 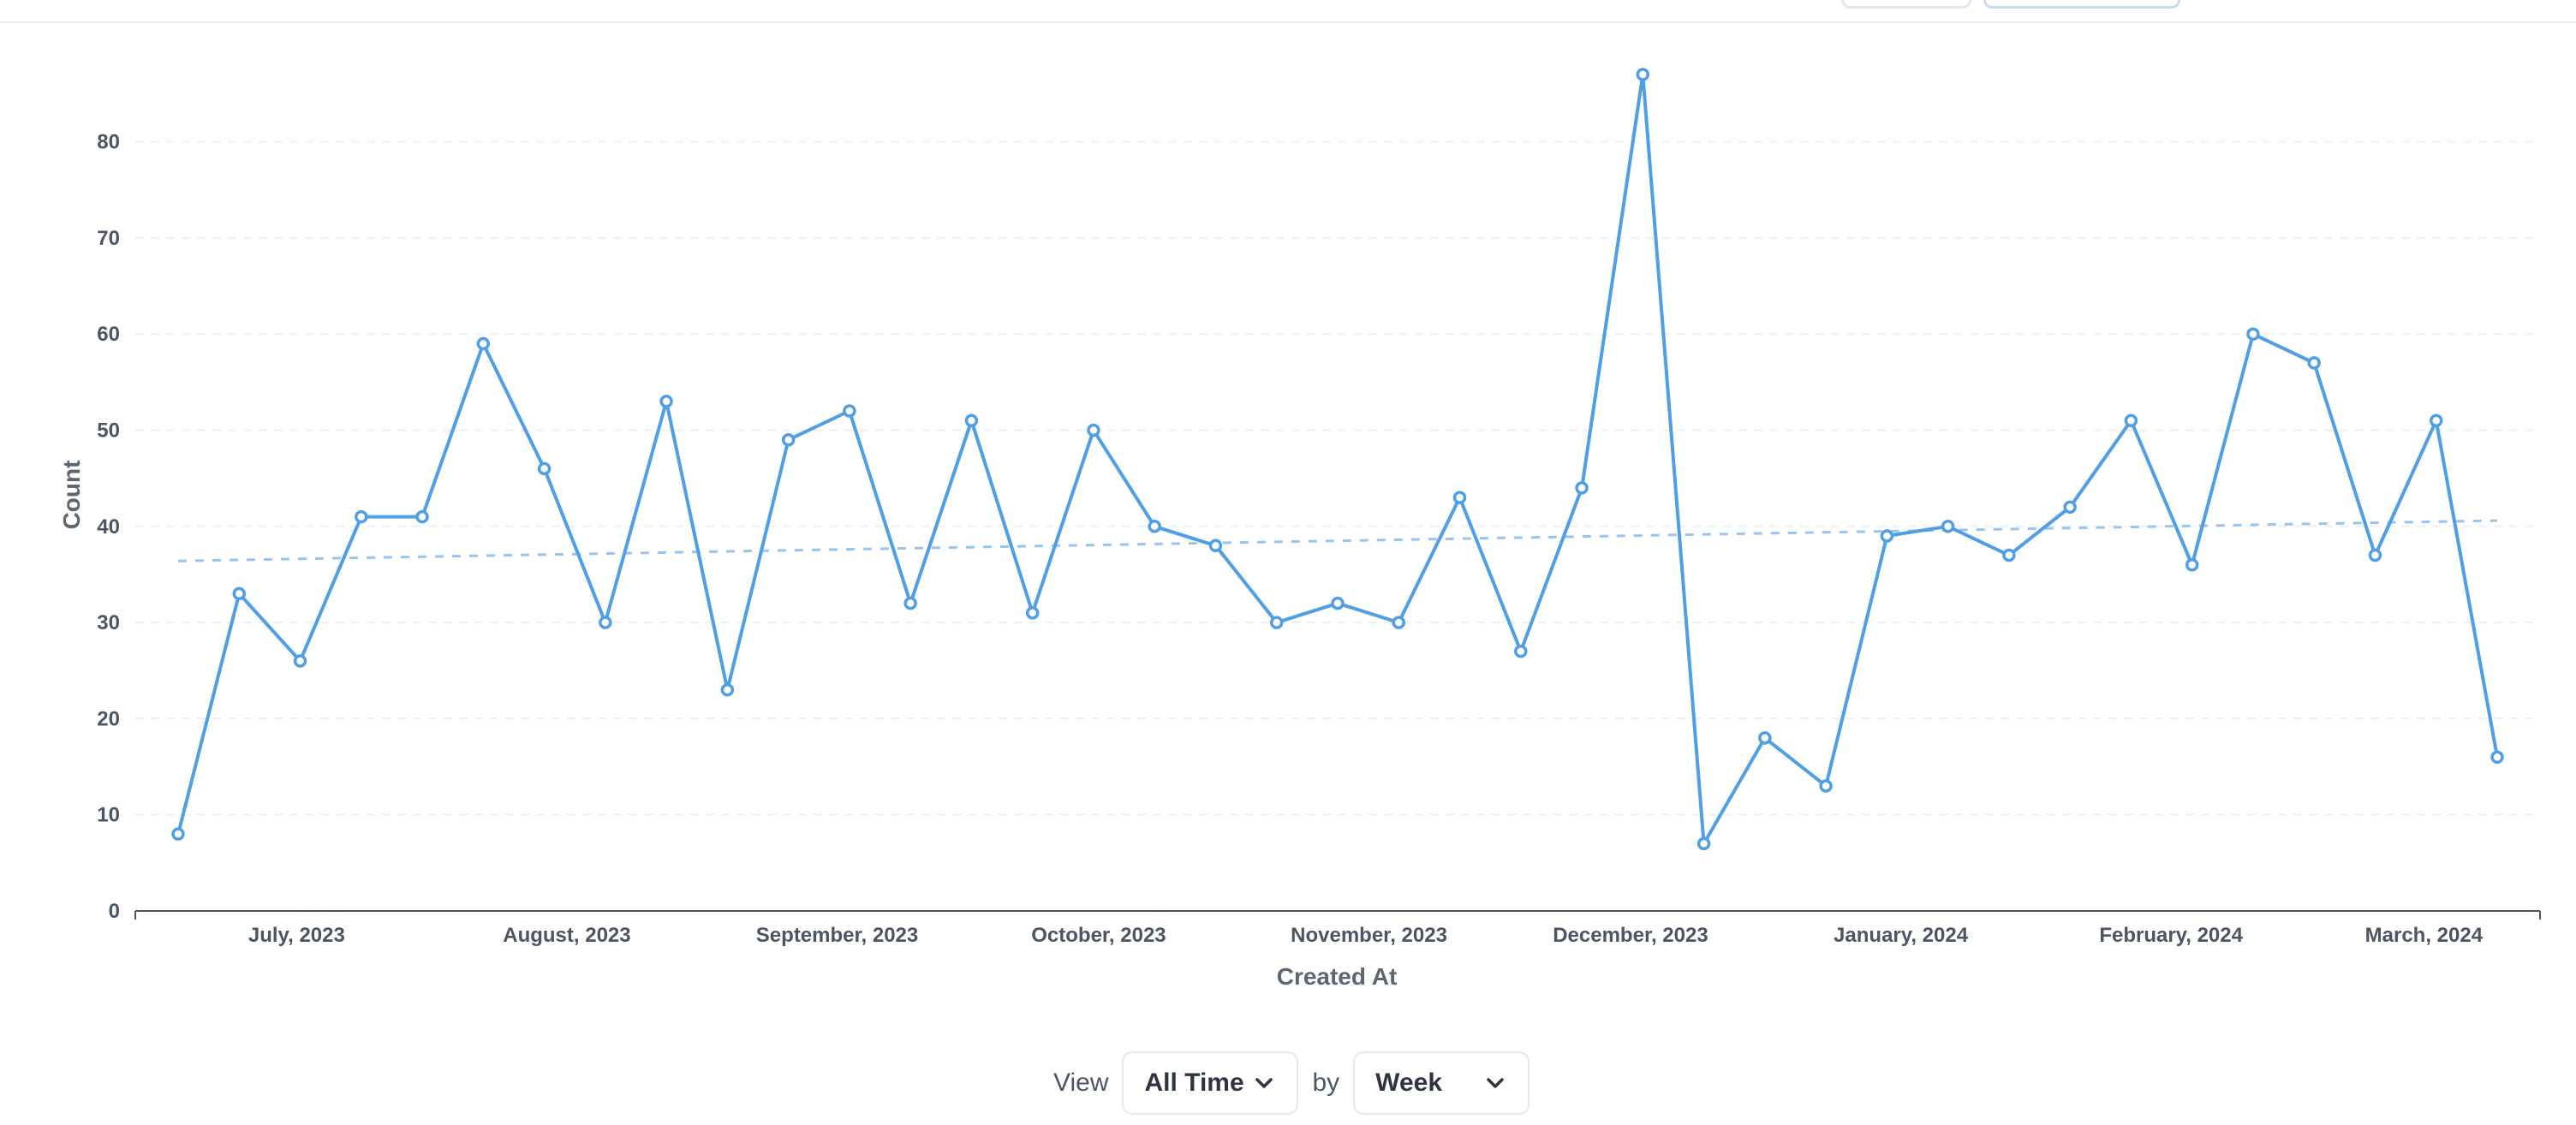 What do you see at coordinates (1630, 935) in the screenshot?
I see `x-tick-label: December, 2023` at bounding box center [1630, 935].